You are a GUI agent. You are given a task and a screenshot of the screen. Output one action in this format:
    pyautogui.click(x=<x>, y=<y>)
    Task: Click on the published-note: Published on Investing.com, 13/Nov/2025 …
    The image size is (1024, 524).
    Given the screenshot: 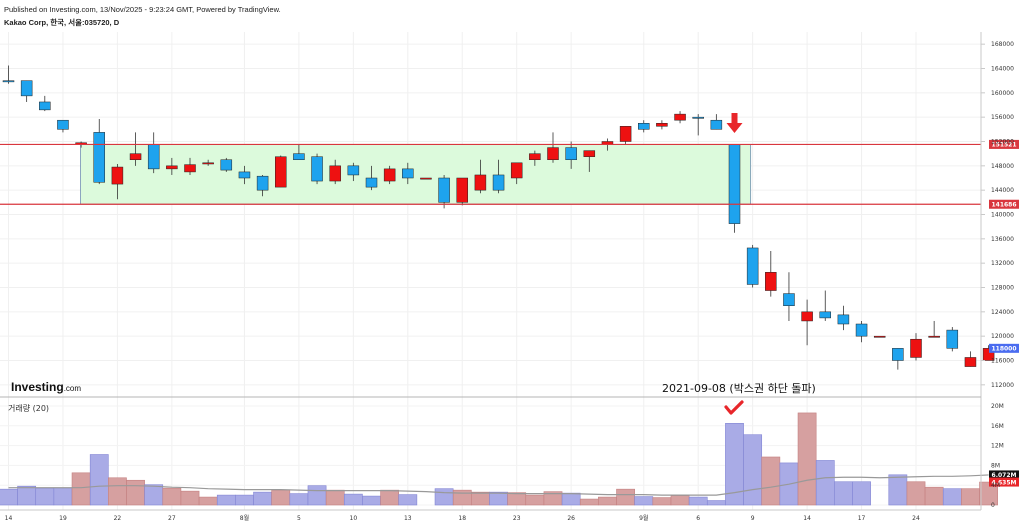 What is the action you would take?
    pyautogui.click(x=142, y=9)
    